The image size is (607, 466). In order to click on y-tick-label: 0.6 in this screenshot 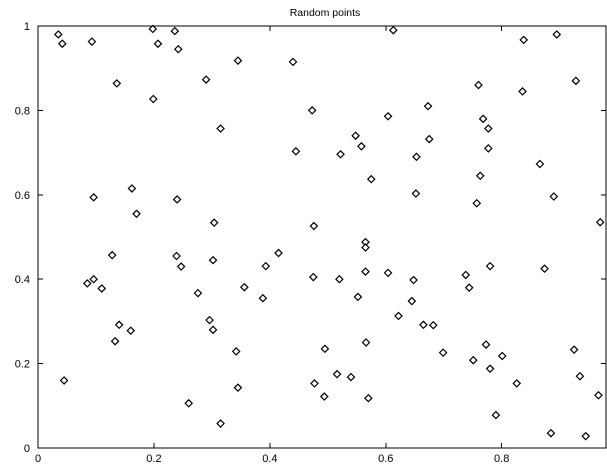, I will do `click(22, 196)`.